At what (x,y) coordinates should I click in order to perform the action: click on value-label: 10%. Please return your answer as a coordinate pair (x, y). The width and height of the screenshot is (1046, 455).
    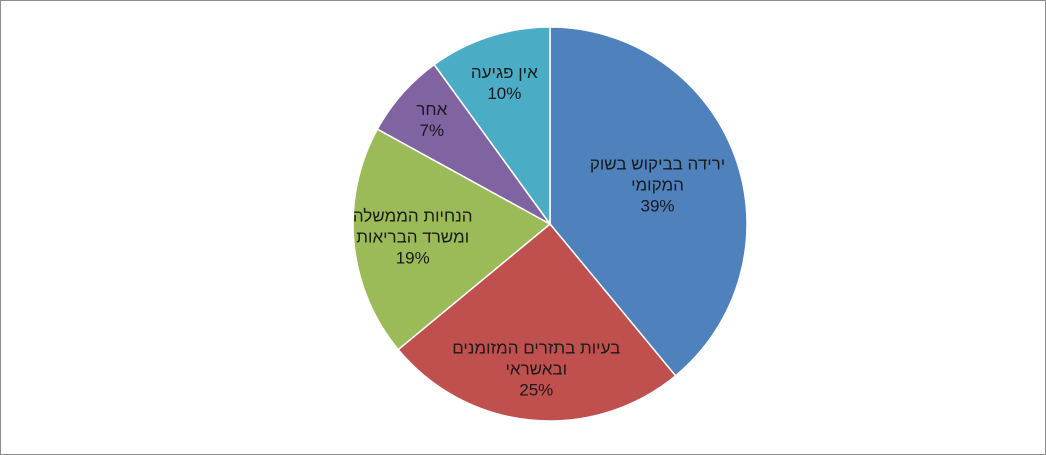
    Looking at the image, I should click on (504, 94).